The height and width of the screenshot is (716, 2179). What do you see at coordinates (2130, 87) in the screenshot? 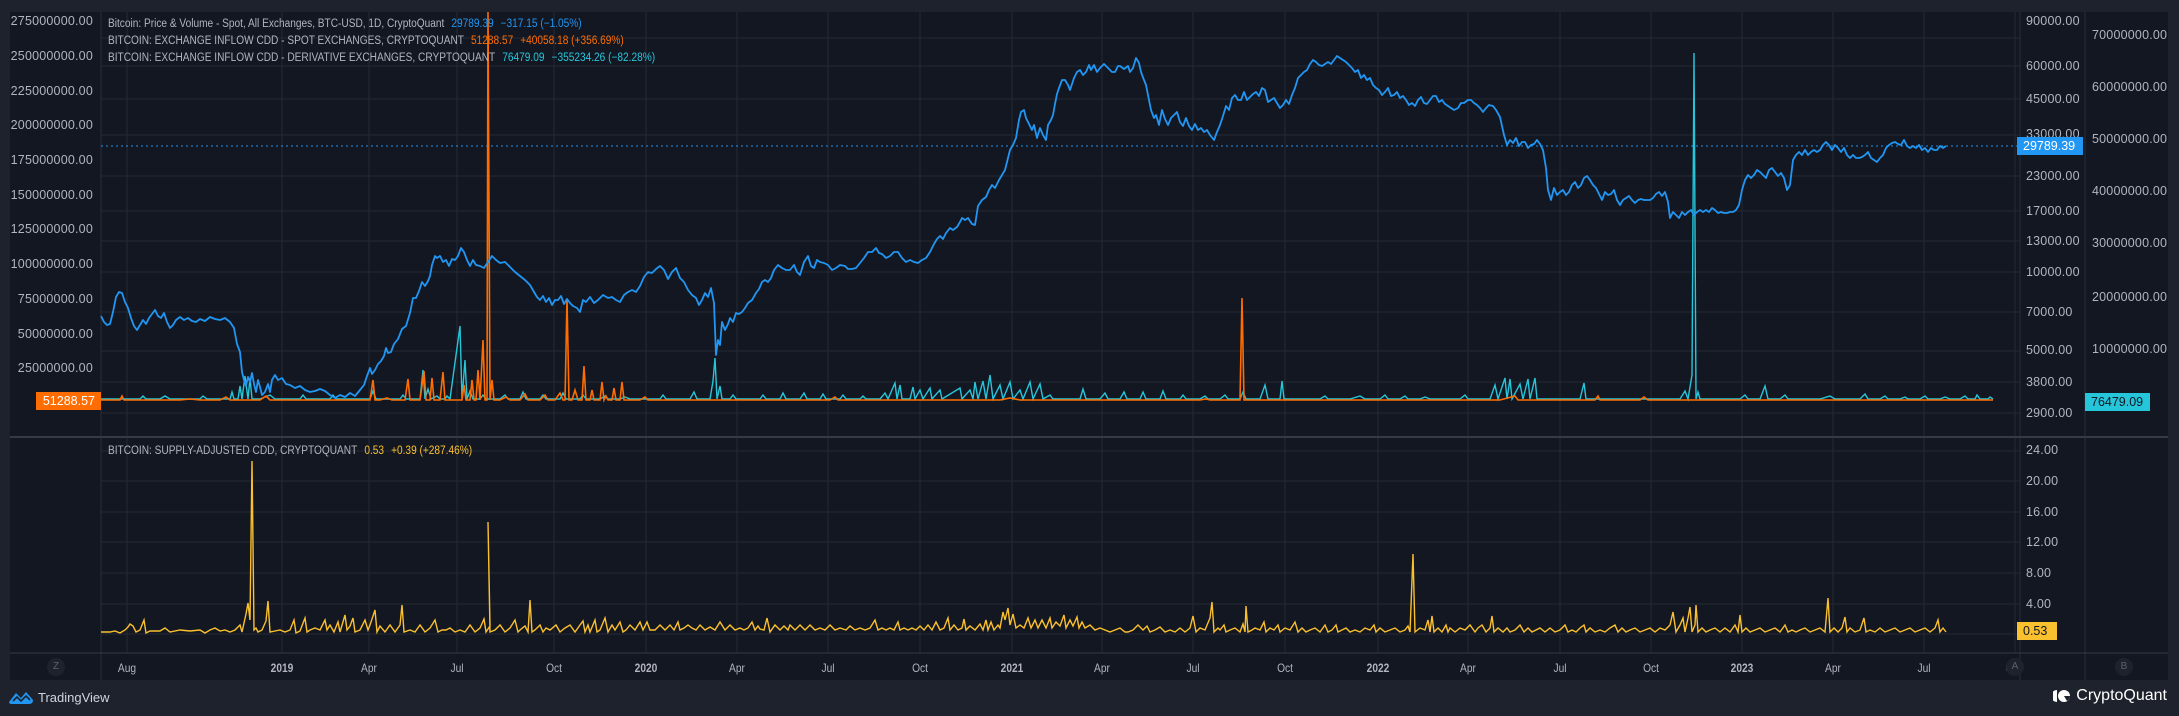
I see `deriv-tick: 60000000.00` at bounding box center [2130, 87].